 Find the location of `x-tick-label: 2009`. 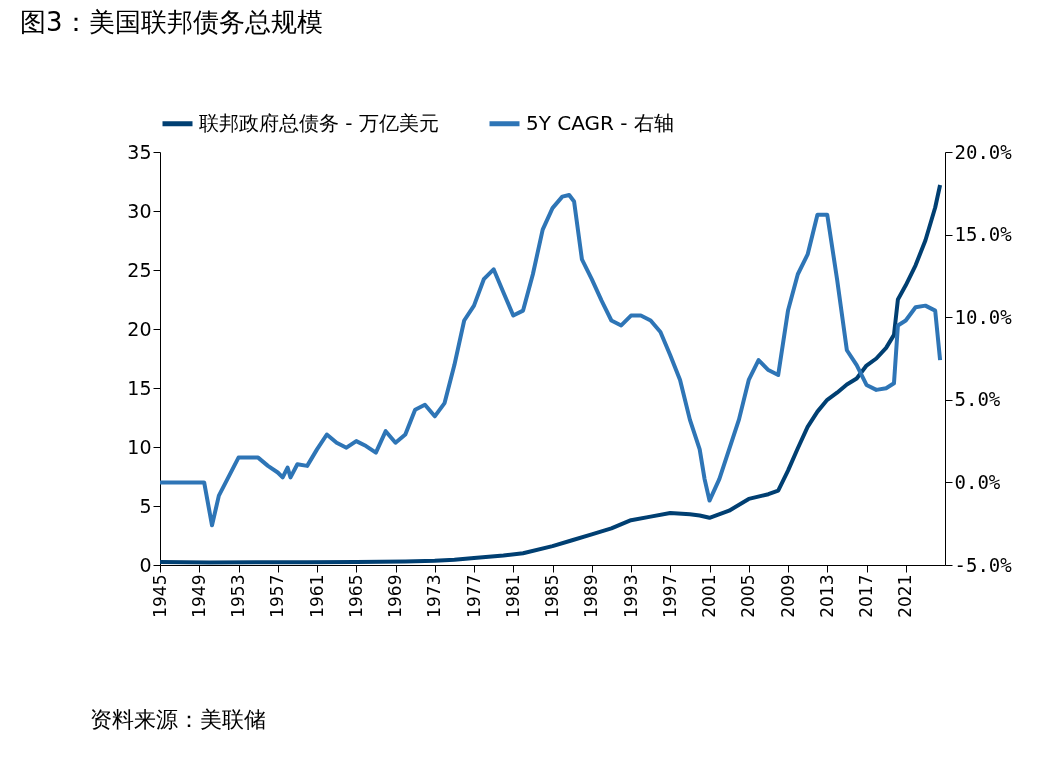

x-tick-label: 2009 is located at coordinates (787, 596).